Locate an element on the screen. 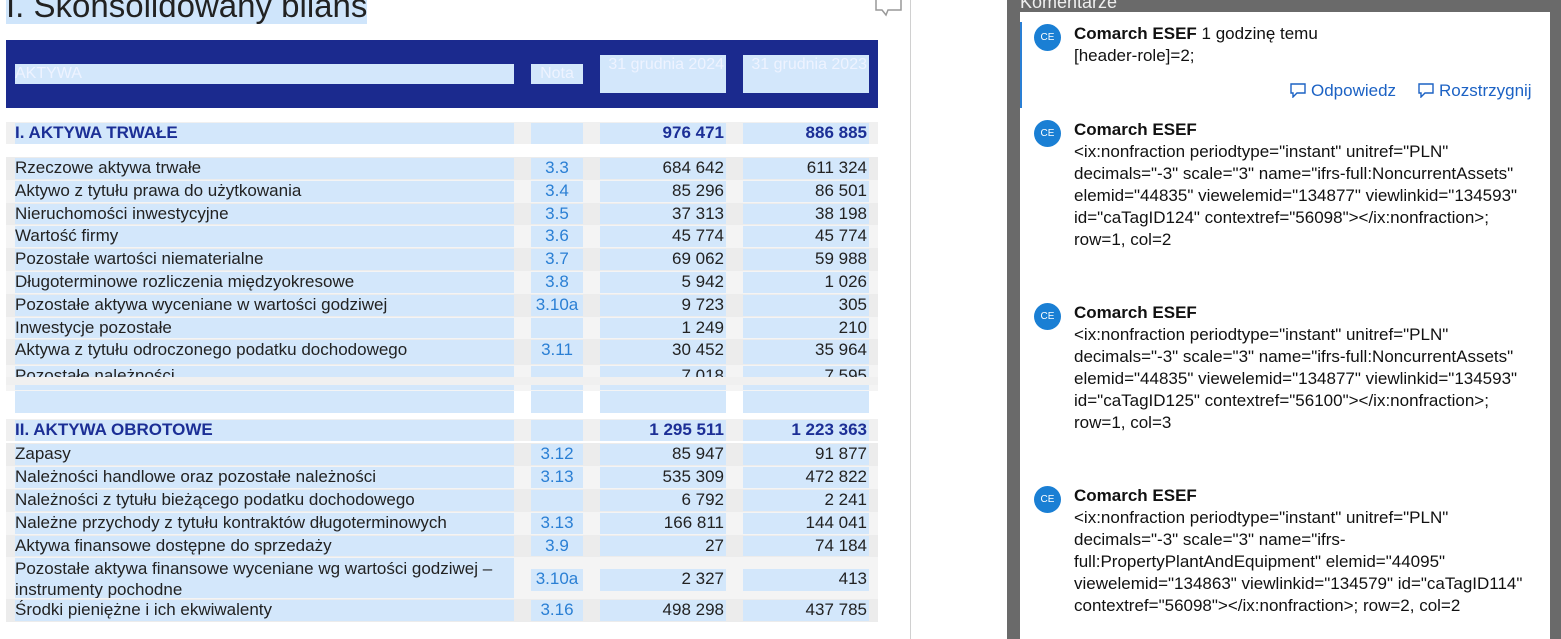  title-text: I. Skonsolidowany bilans is located at coordinates (187, 12).